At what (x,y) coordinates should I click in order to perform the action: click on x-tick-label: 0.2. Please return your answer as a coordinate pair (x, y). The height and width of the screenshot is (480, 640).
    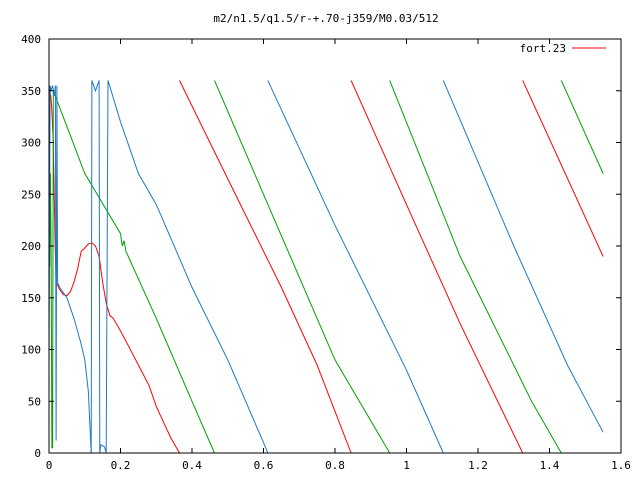
    Looking at the image, I should click on (121, 465).